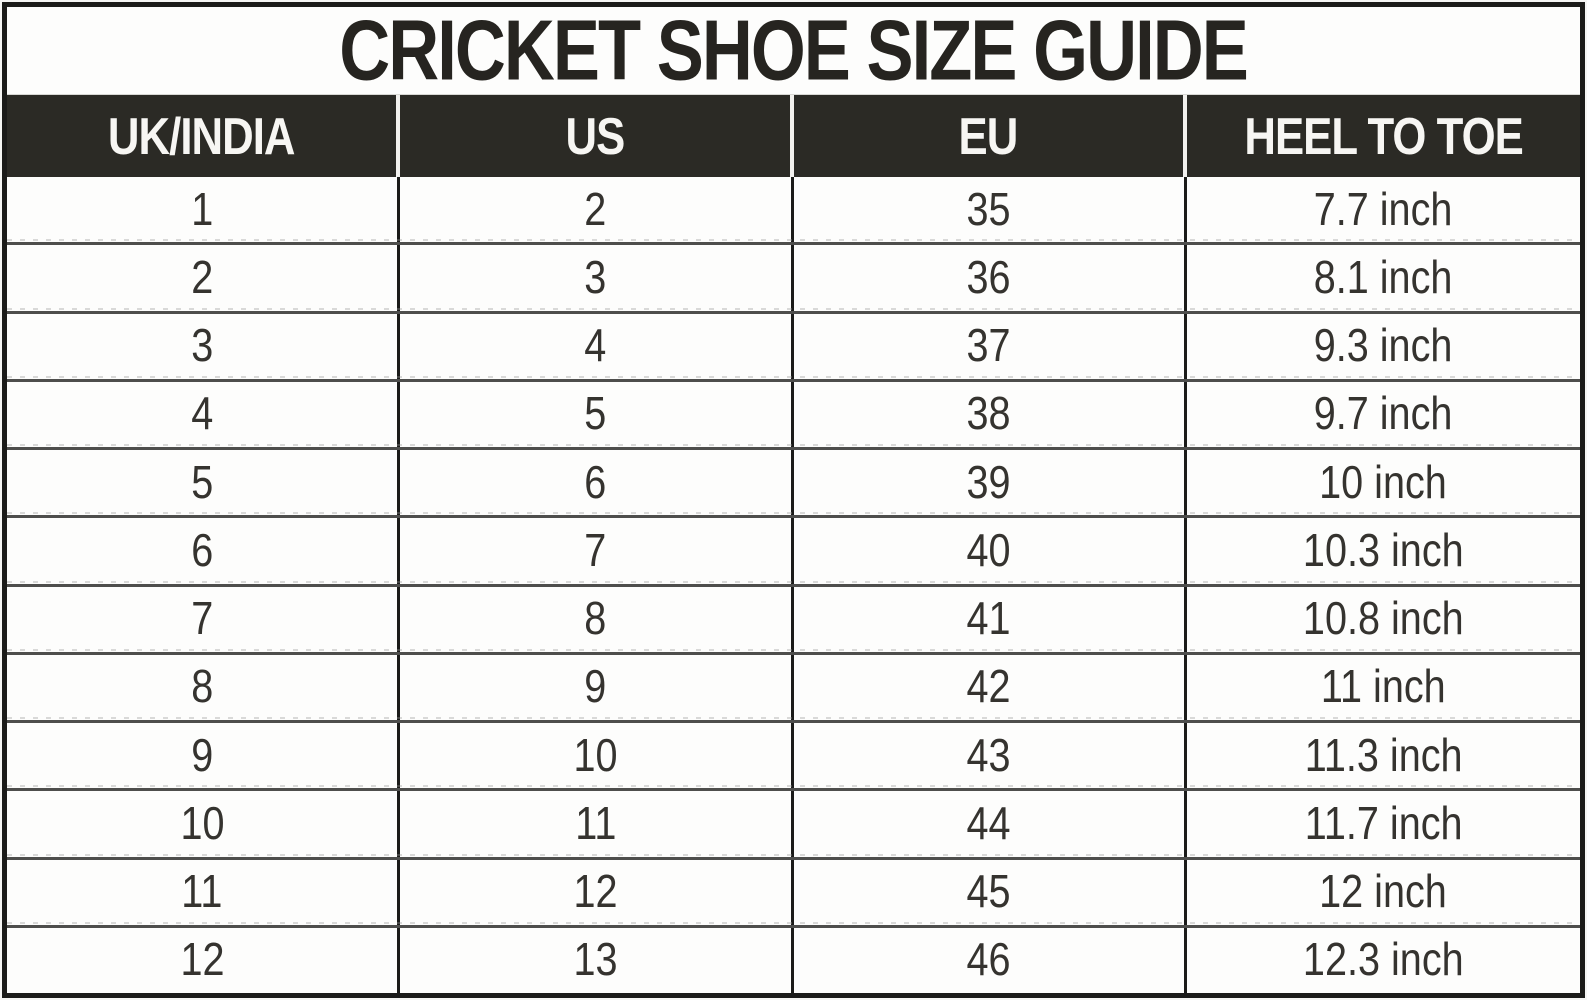 Image resolution: width=1587 pixels, height=1000 pixels. I want to click on table-cell-uk-india: 12, so click(204, 960).